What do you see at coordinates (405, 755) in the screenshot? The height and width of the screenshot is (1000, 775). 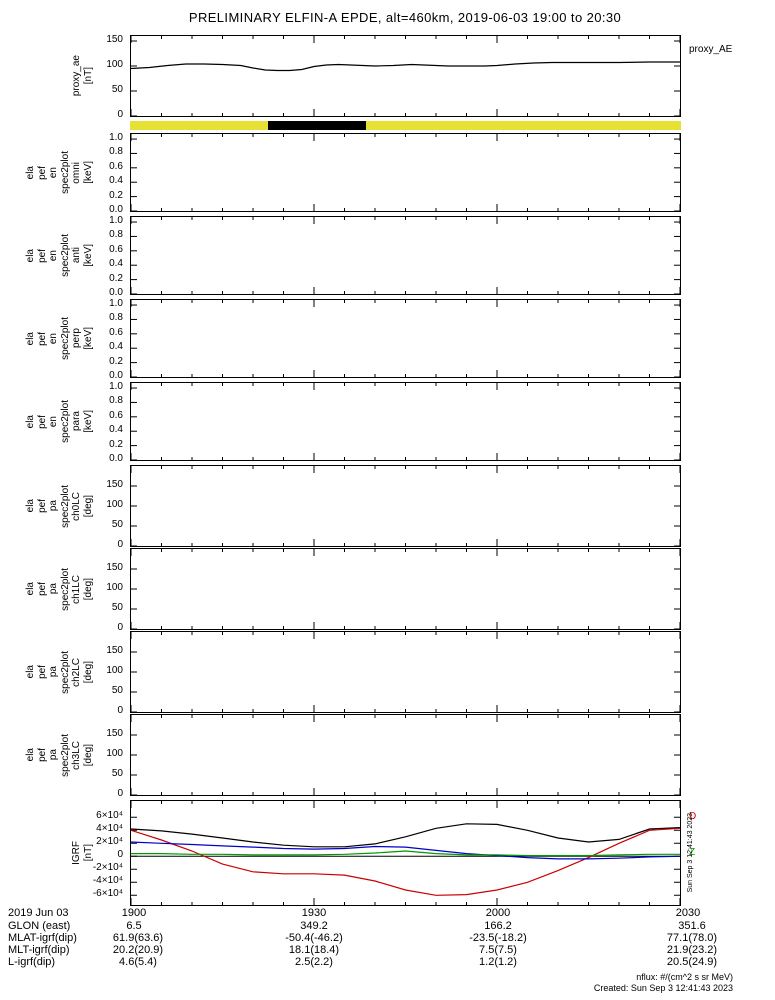 I see `pa_ch3lc-canvas` at bounding box center [405, 755].